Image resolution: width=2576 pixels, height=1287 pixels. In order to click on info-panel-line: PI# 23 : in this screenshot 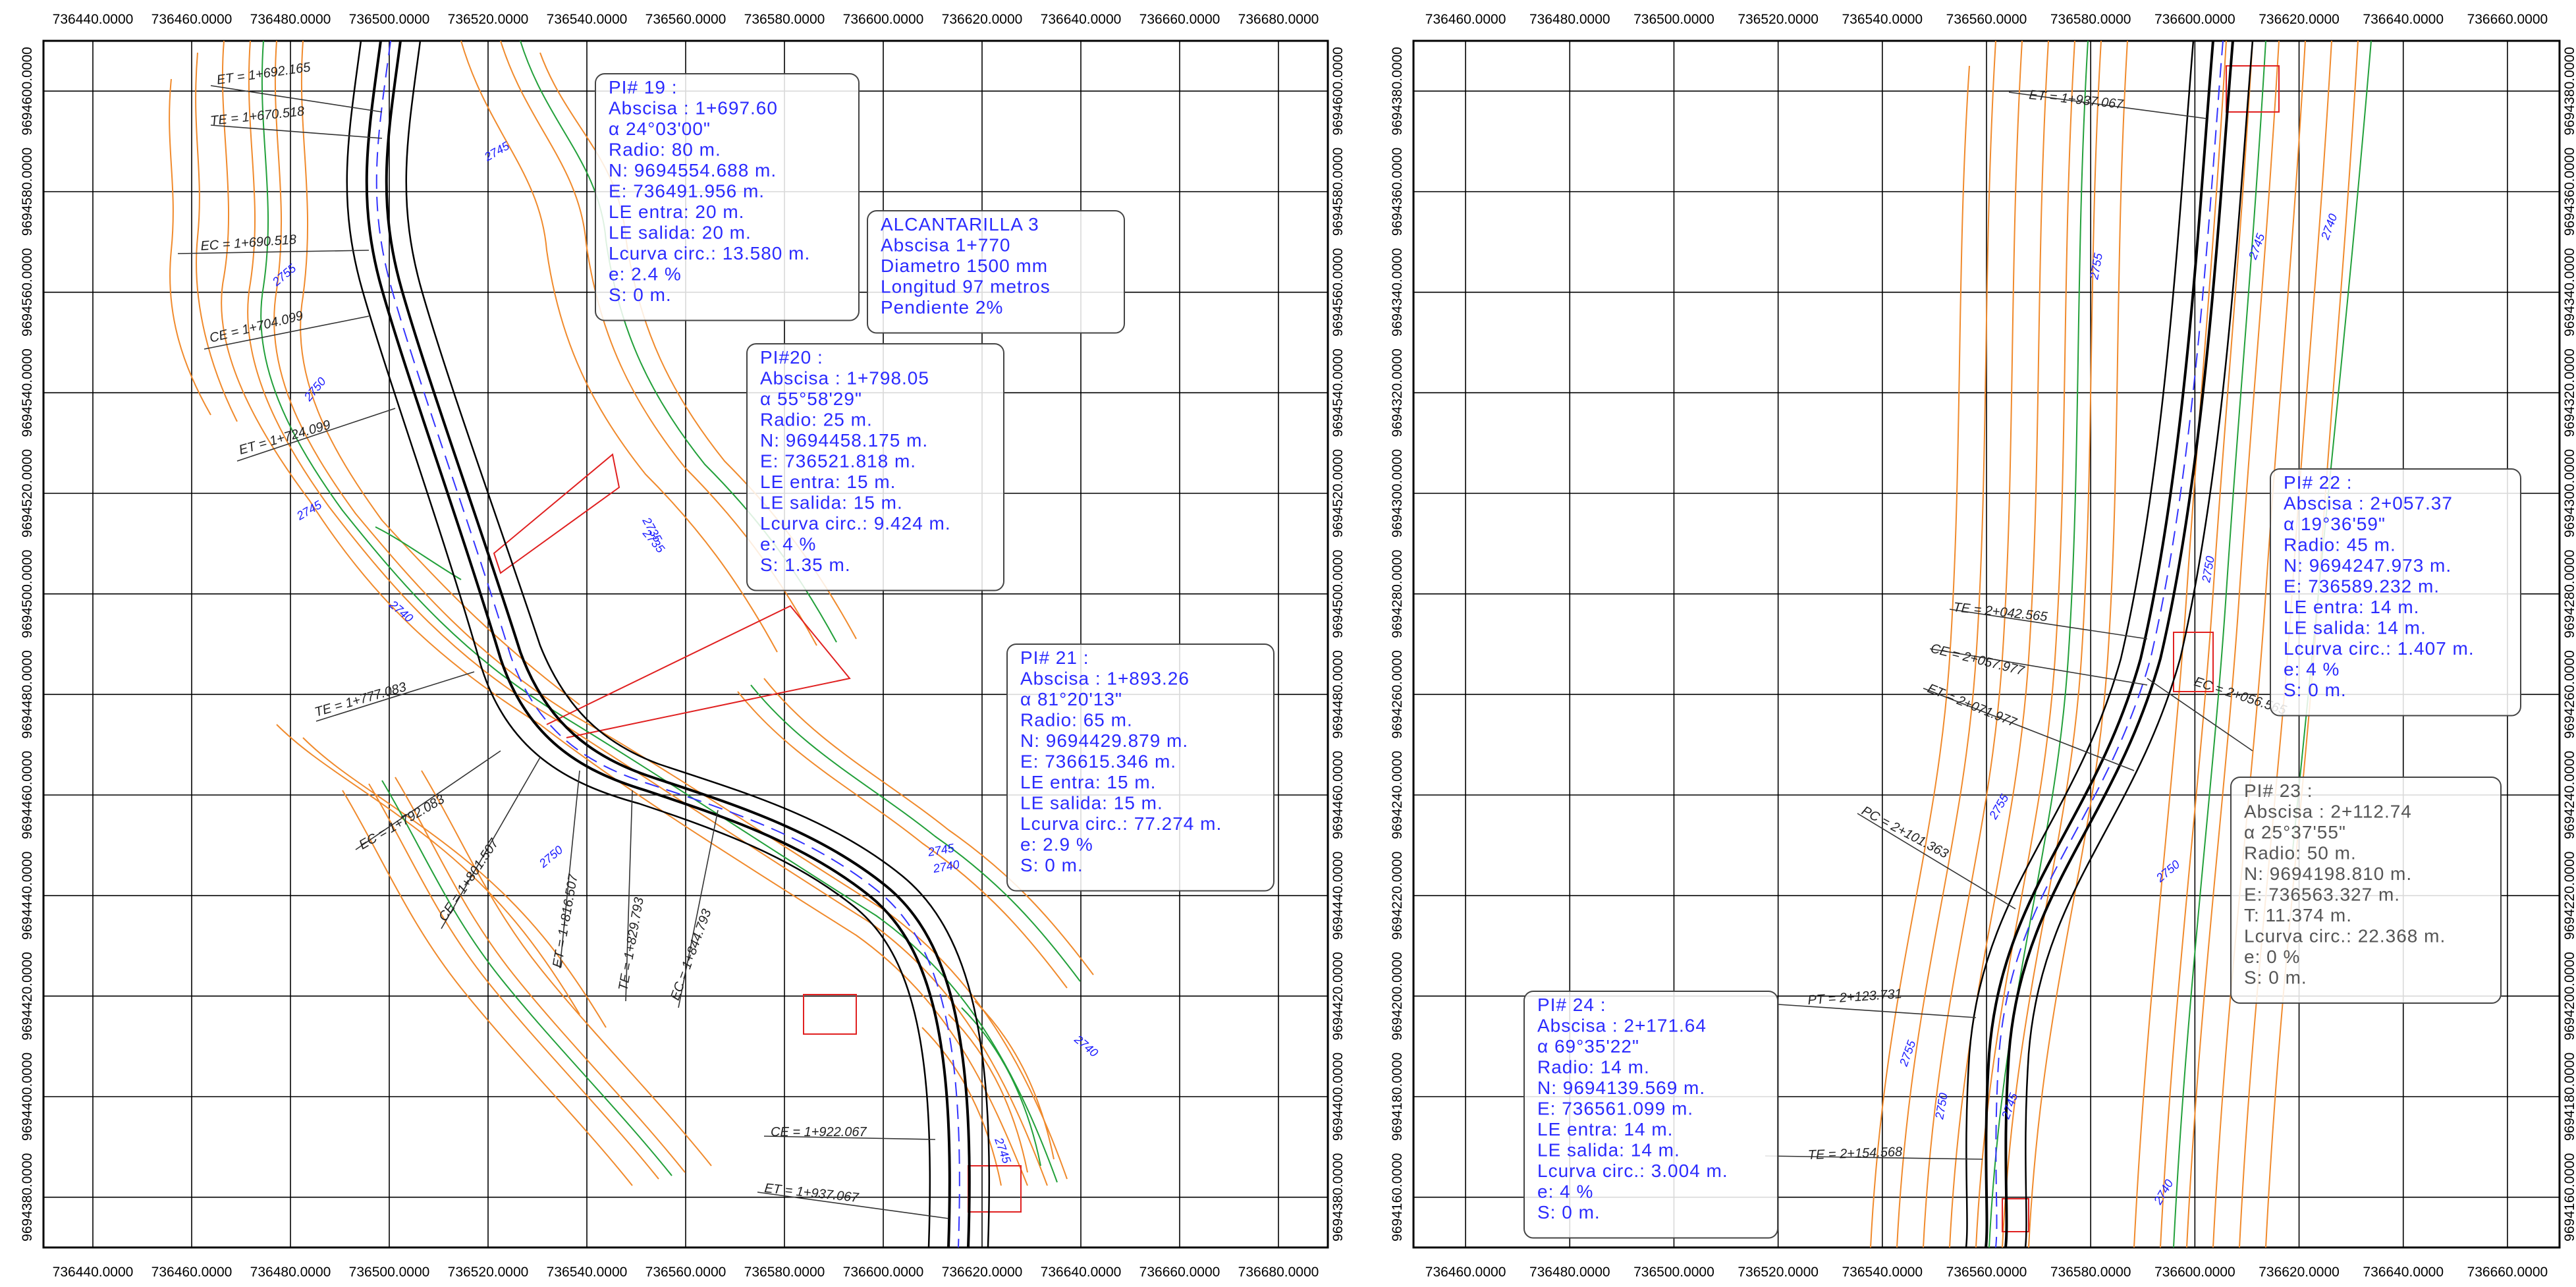, I will do `click(2278, 790)`.